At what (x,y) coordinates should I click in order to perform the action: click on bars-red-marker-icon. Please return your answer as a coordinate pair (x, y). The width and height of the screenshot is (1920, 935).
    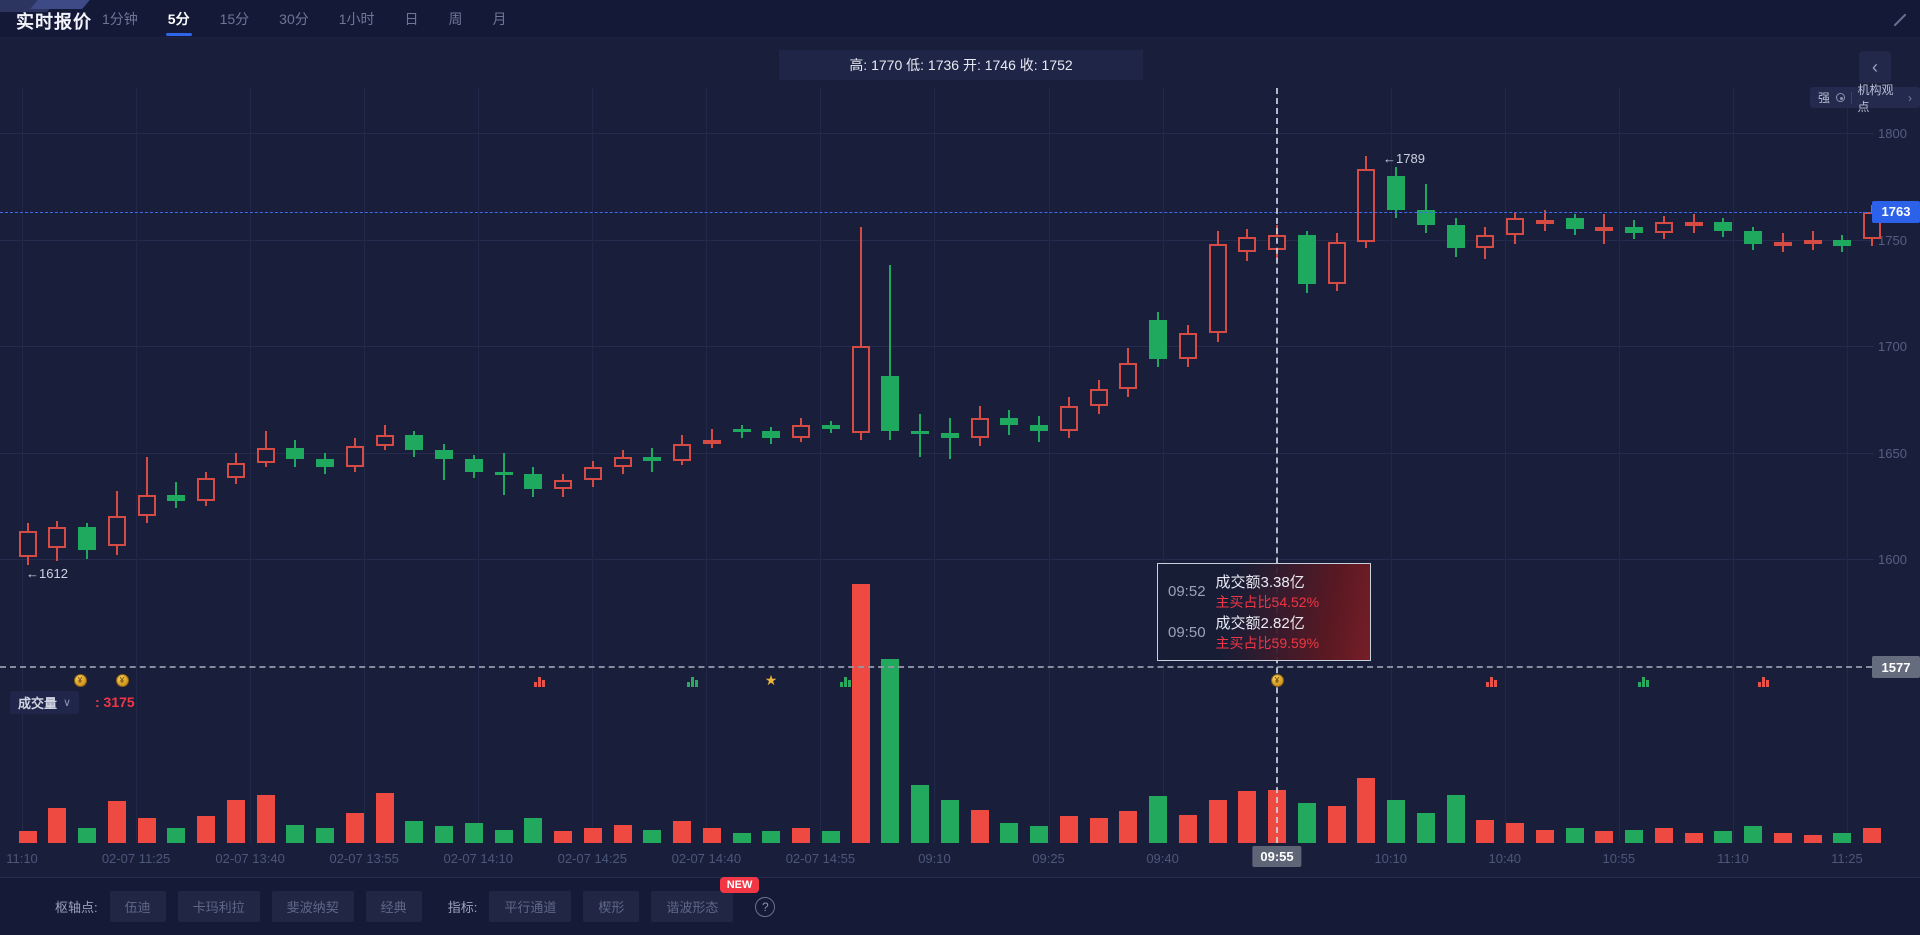
    Looking at the image, I should click on (539, 680).